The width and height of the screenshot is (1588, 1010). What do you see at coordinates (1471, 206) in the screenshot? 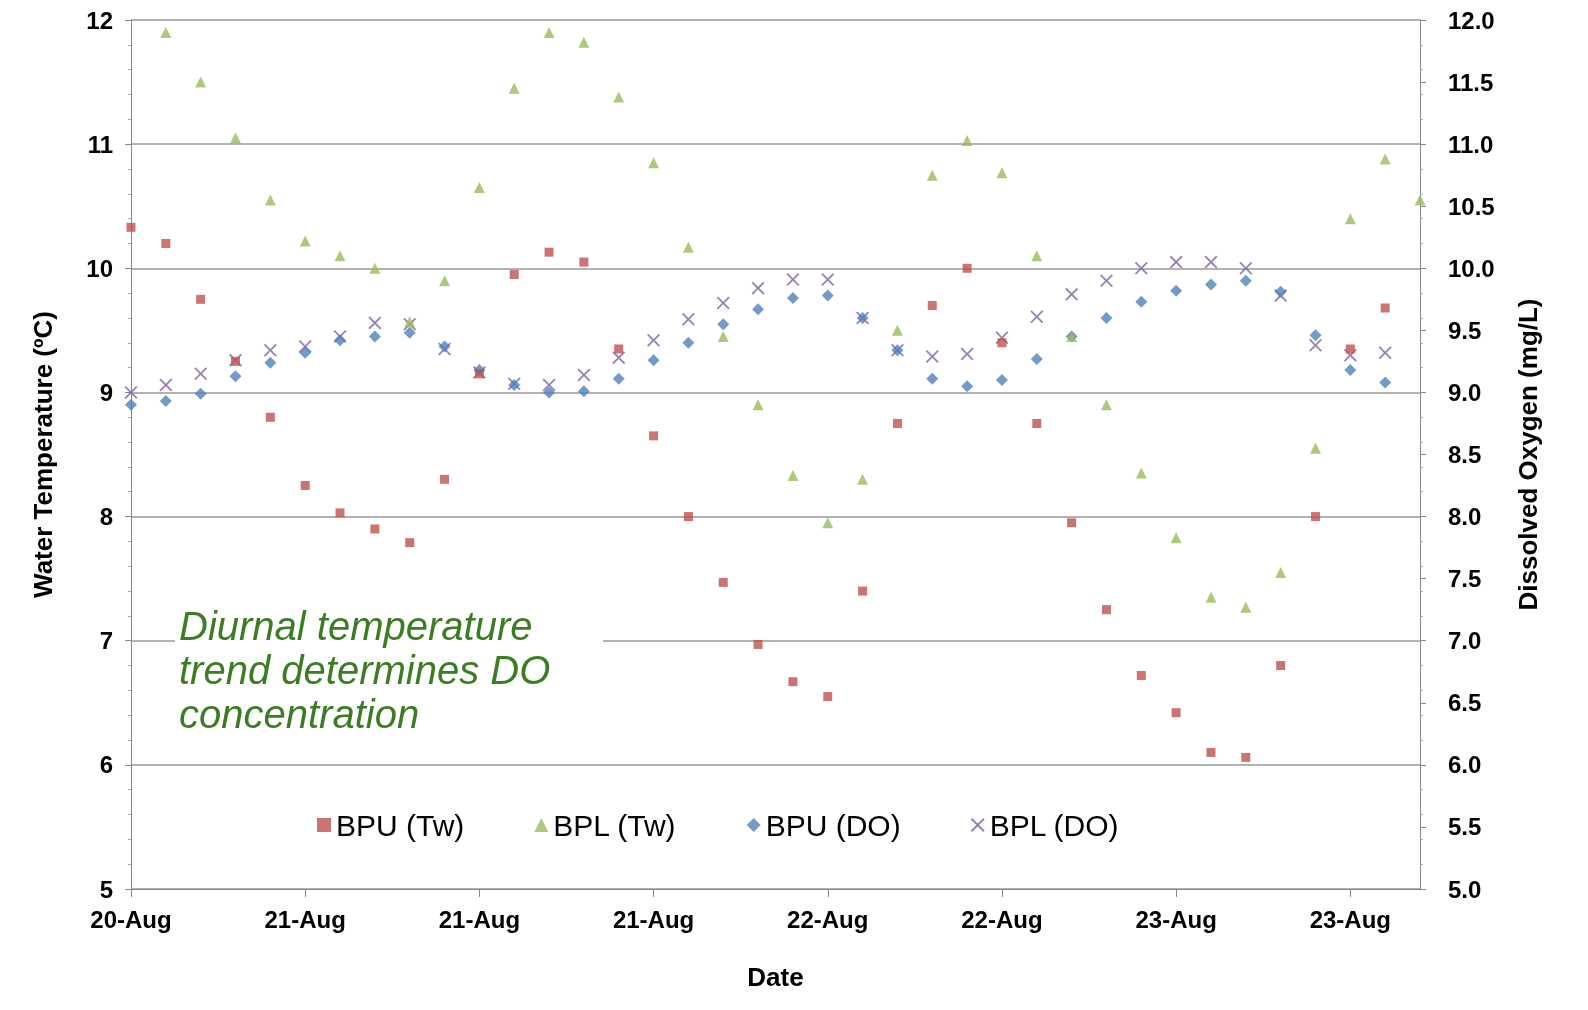
I see `y2-tick-label: 10.5` at bounding box center [1471, 206].